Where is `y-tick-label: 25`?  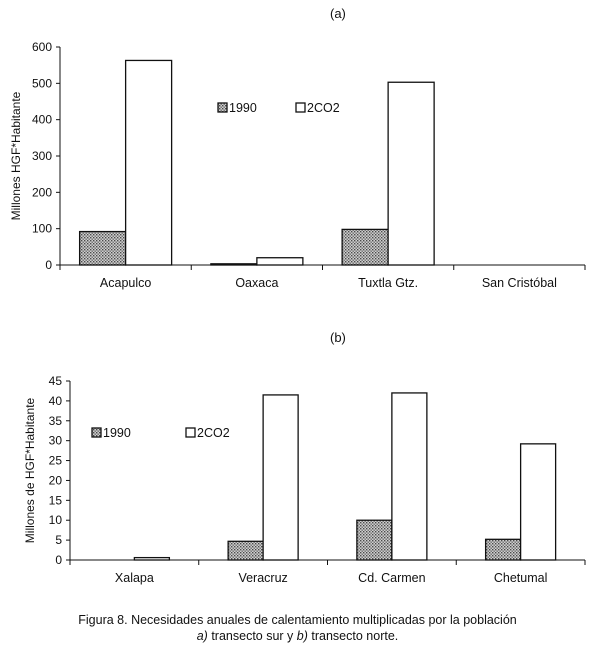
y-tick-label: 25 is located at coordinates (56, 461).